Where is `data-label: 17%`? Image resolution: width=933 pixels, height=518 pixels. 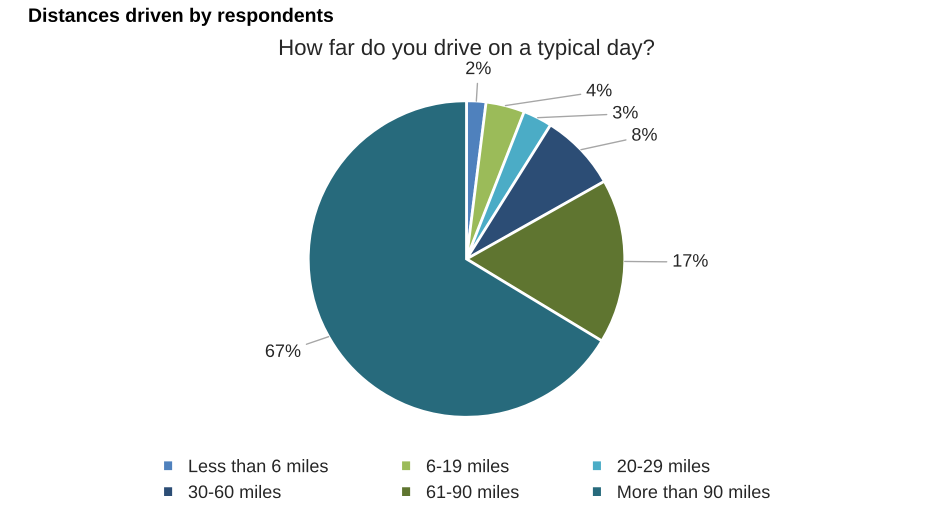 data-label: 17% is located at coordinates (691, 260).